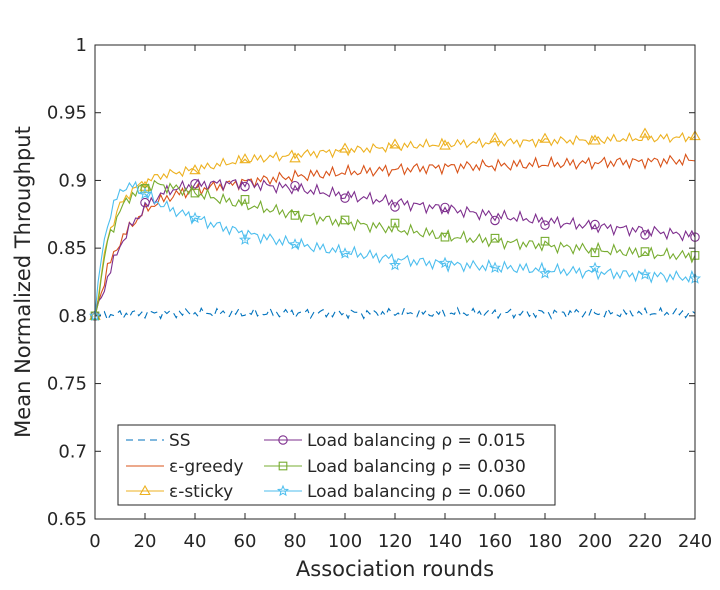  What do you see at coordinates (81, 45) in the screenshot?
I see `y-tick-label: 1` at bounding box center [81, 45].